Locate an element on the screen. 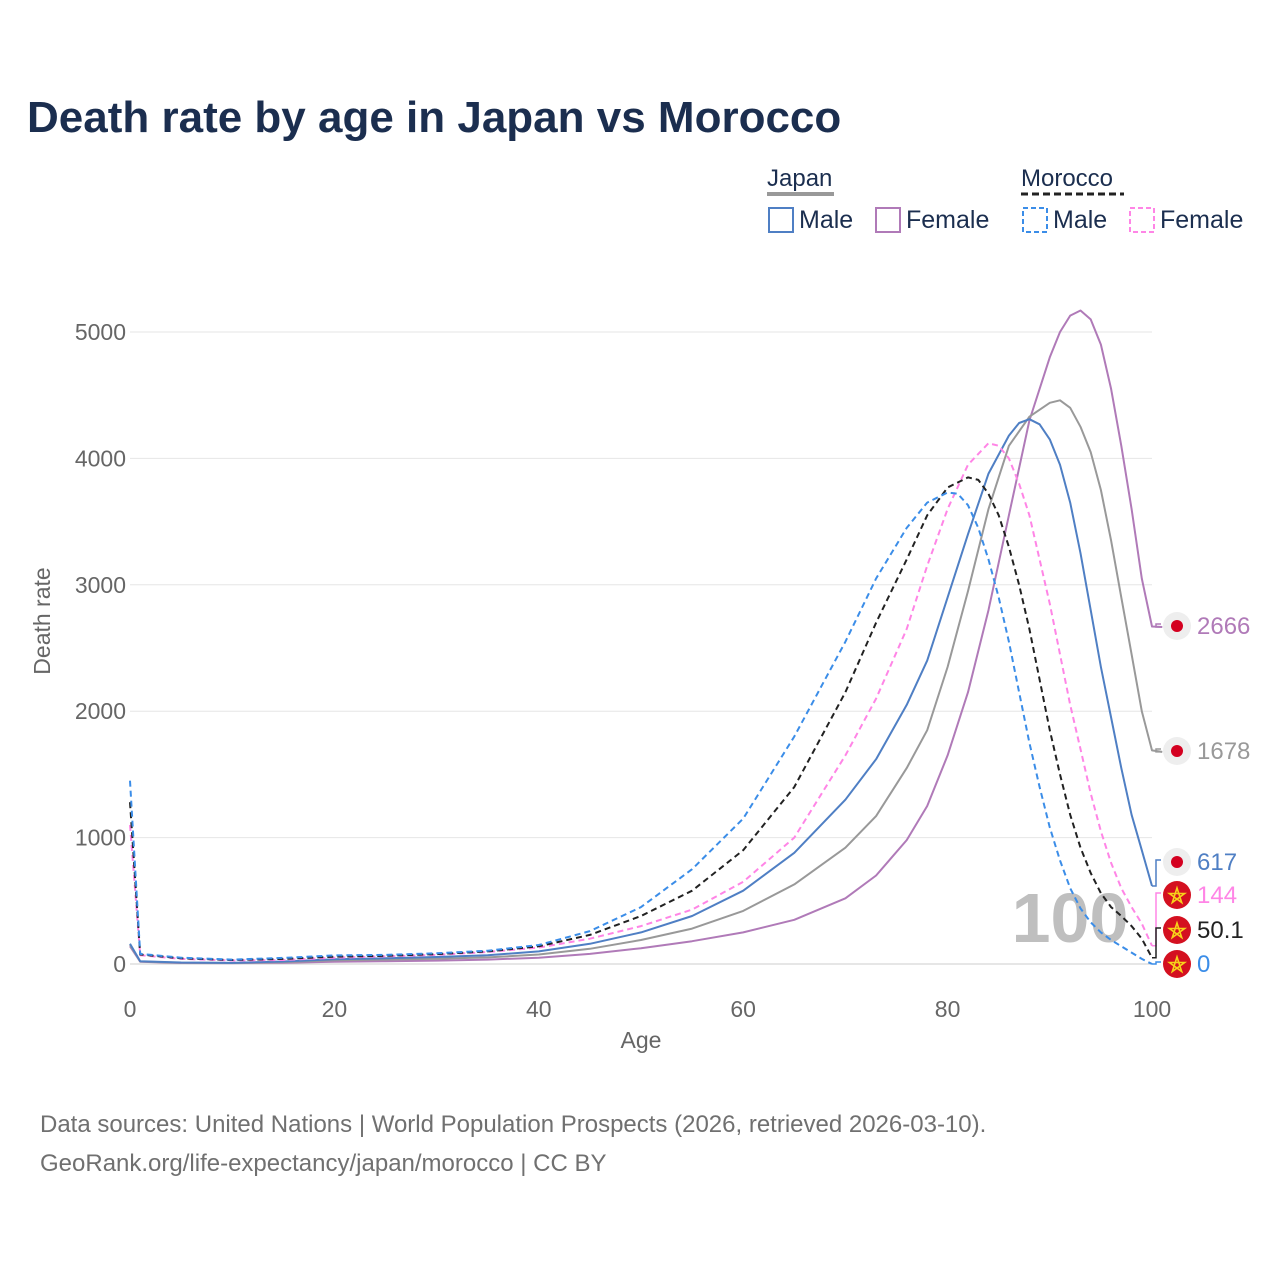  y-tick-label: 4000 is located at coordinates (100, 458).